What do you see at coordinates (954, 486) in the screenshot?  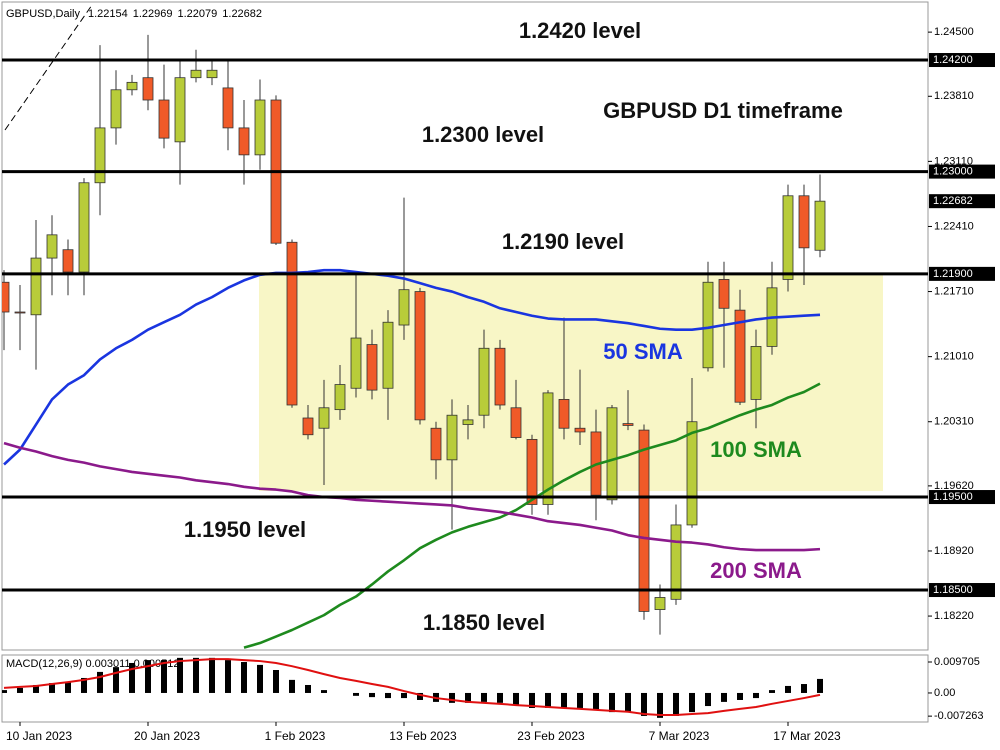 I see `y-tick-label: 1.19620` at bounding box center [954, 486].